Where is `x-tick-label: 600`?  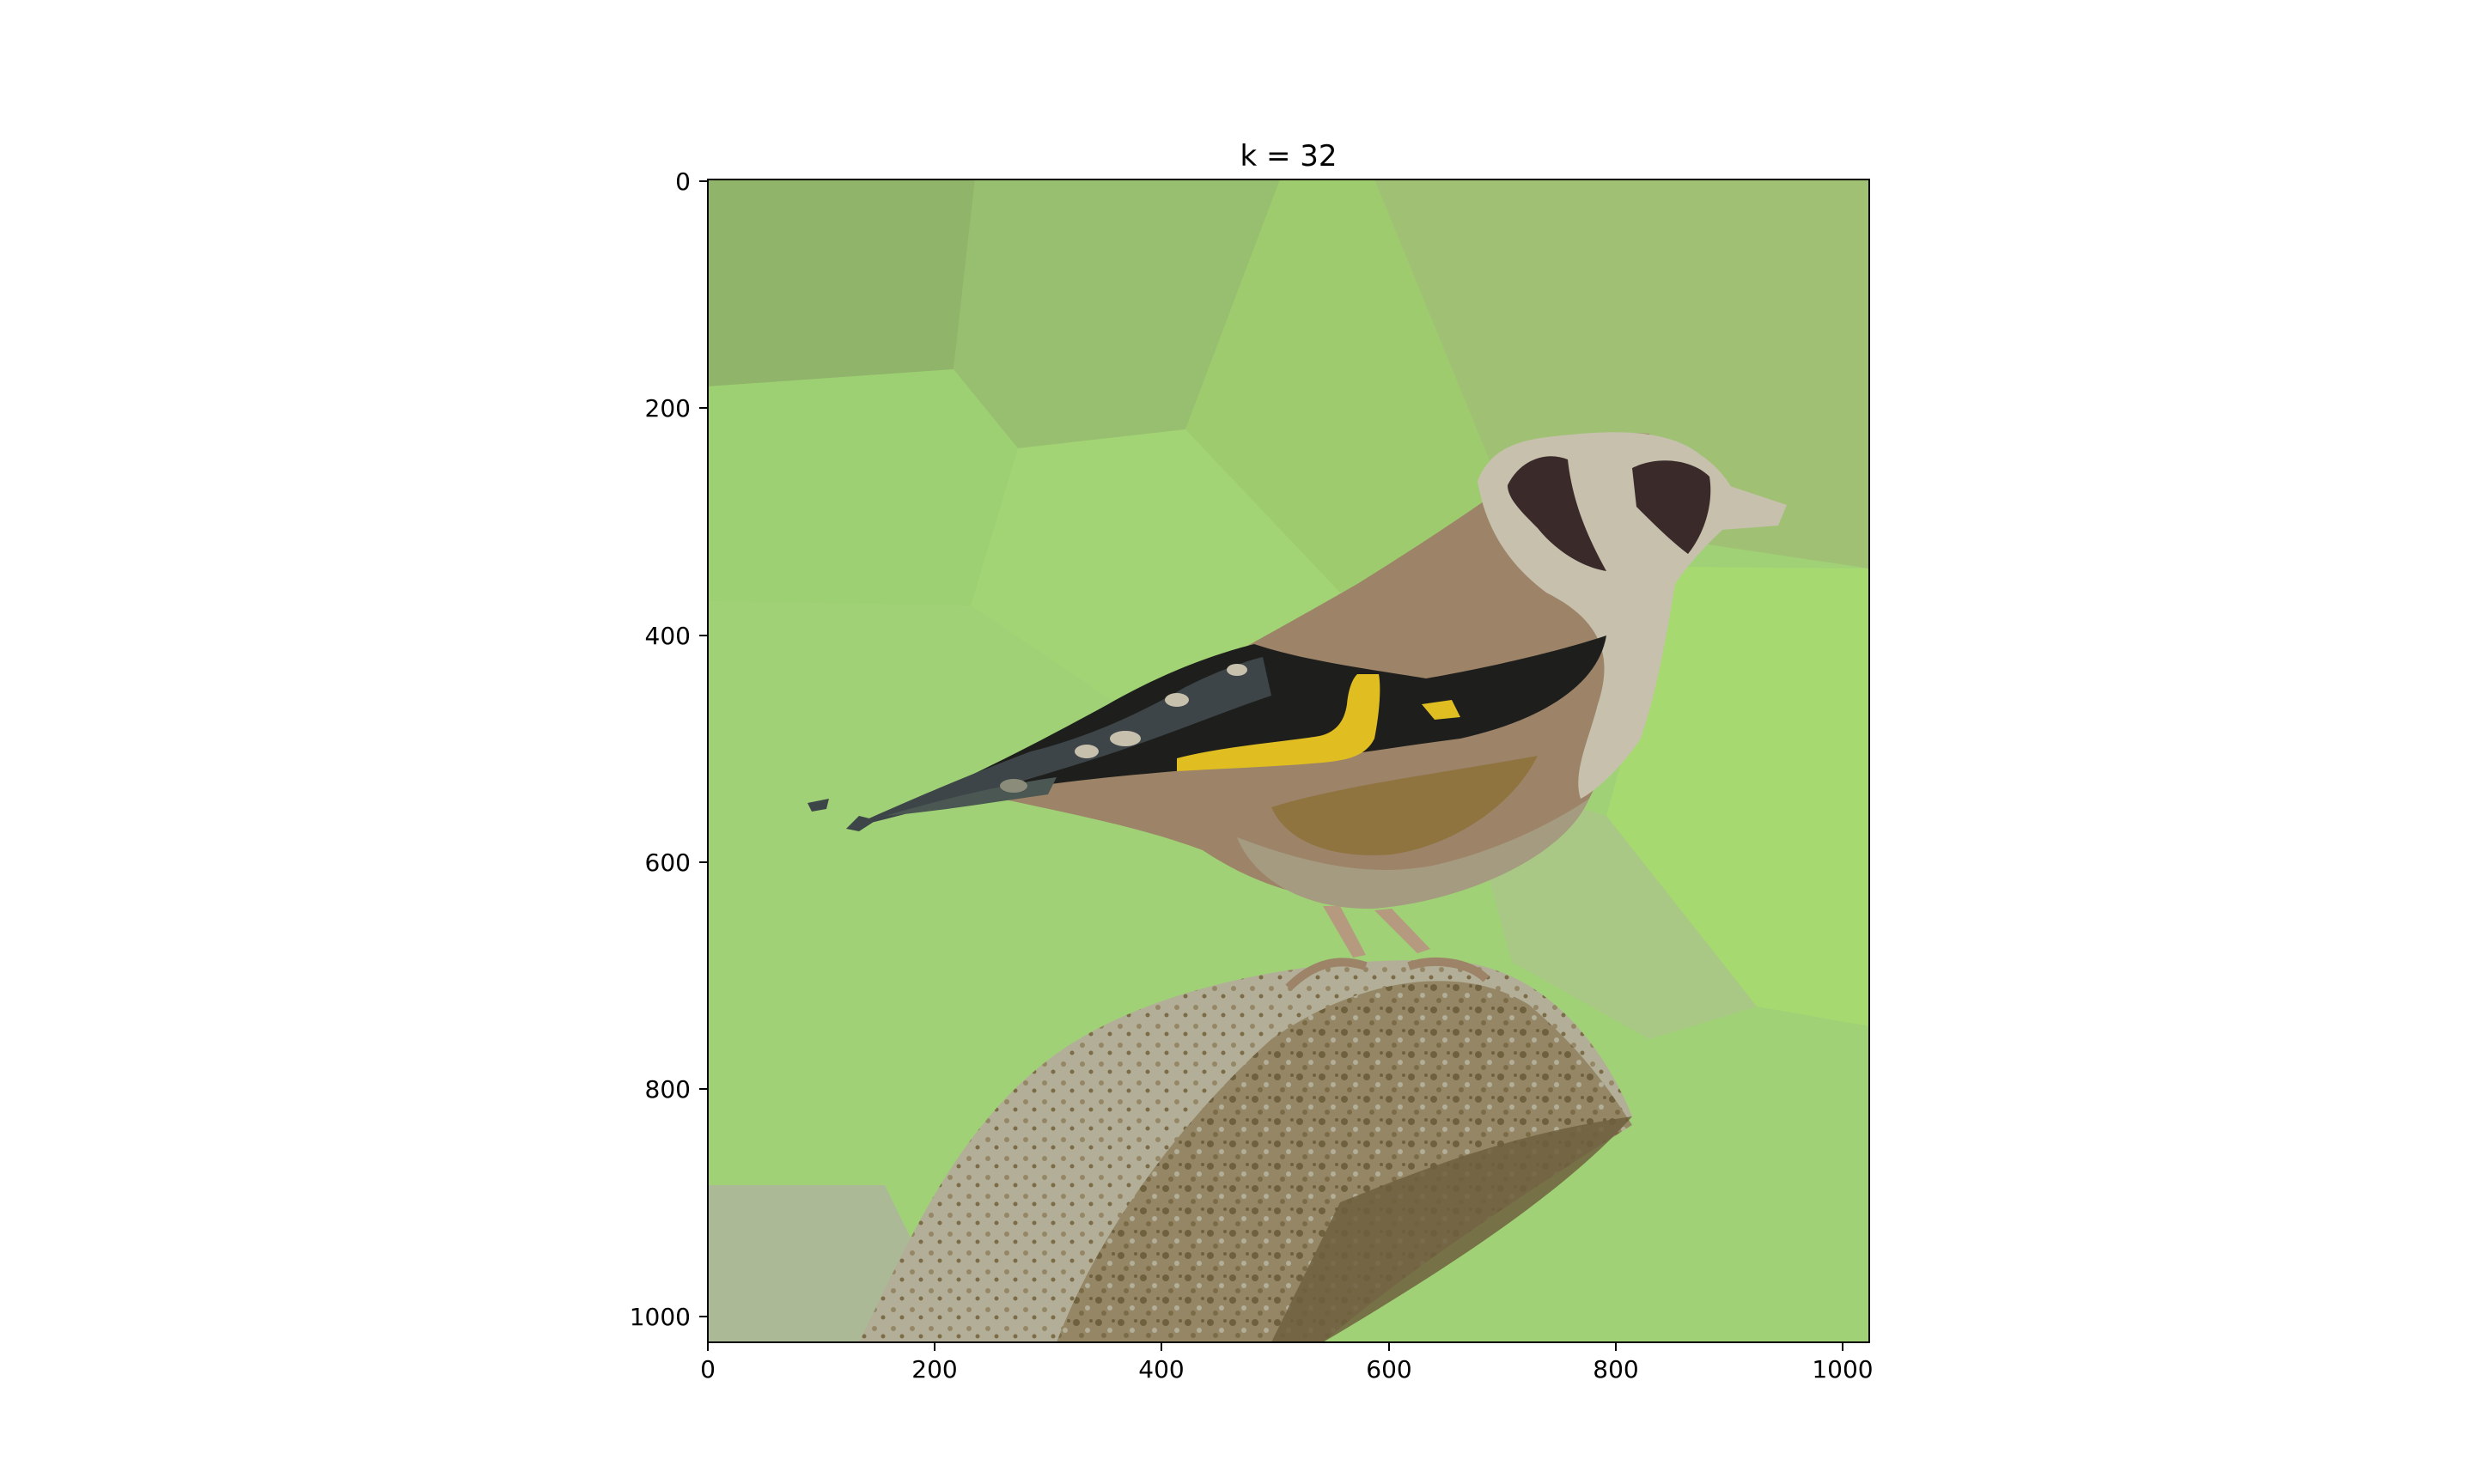
x-tick-label: 600 is located at coordinates (1388, 1369).